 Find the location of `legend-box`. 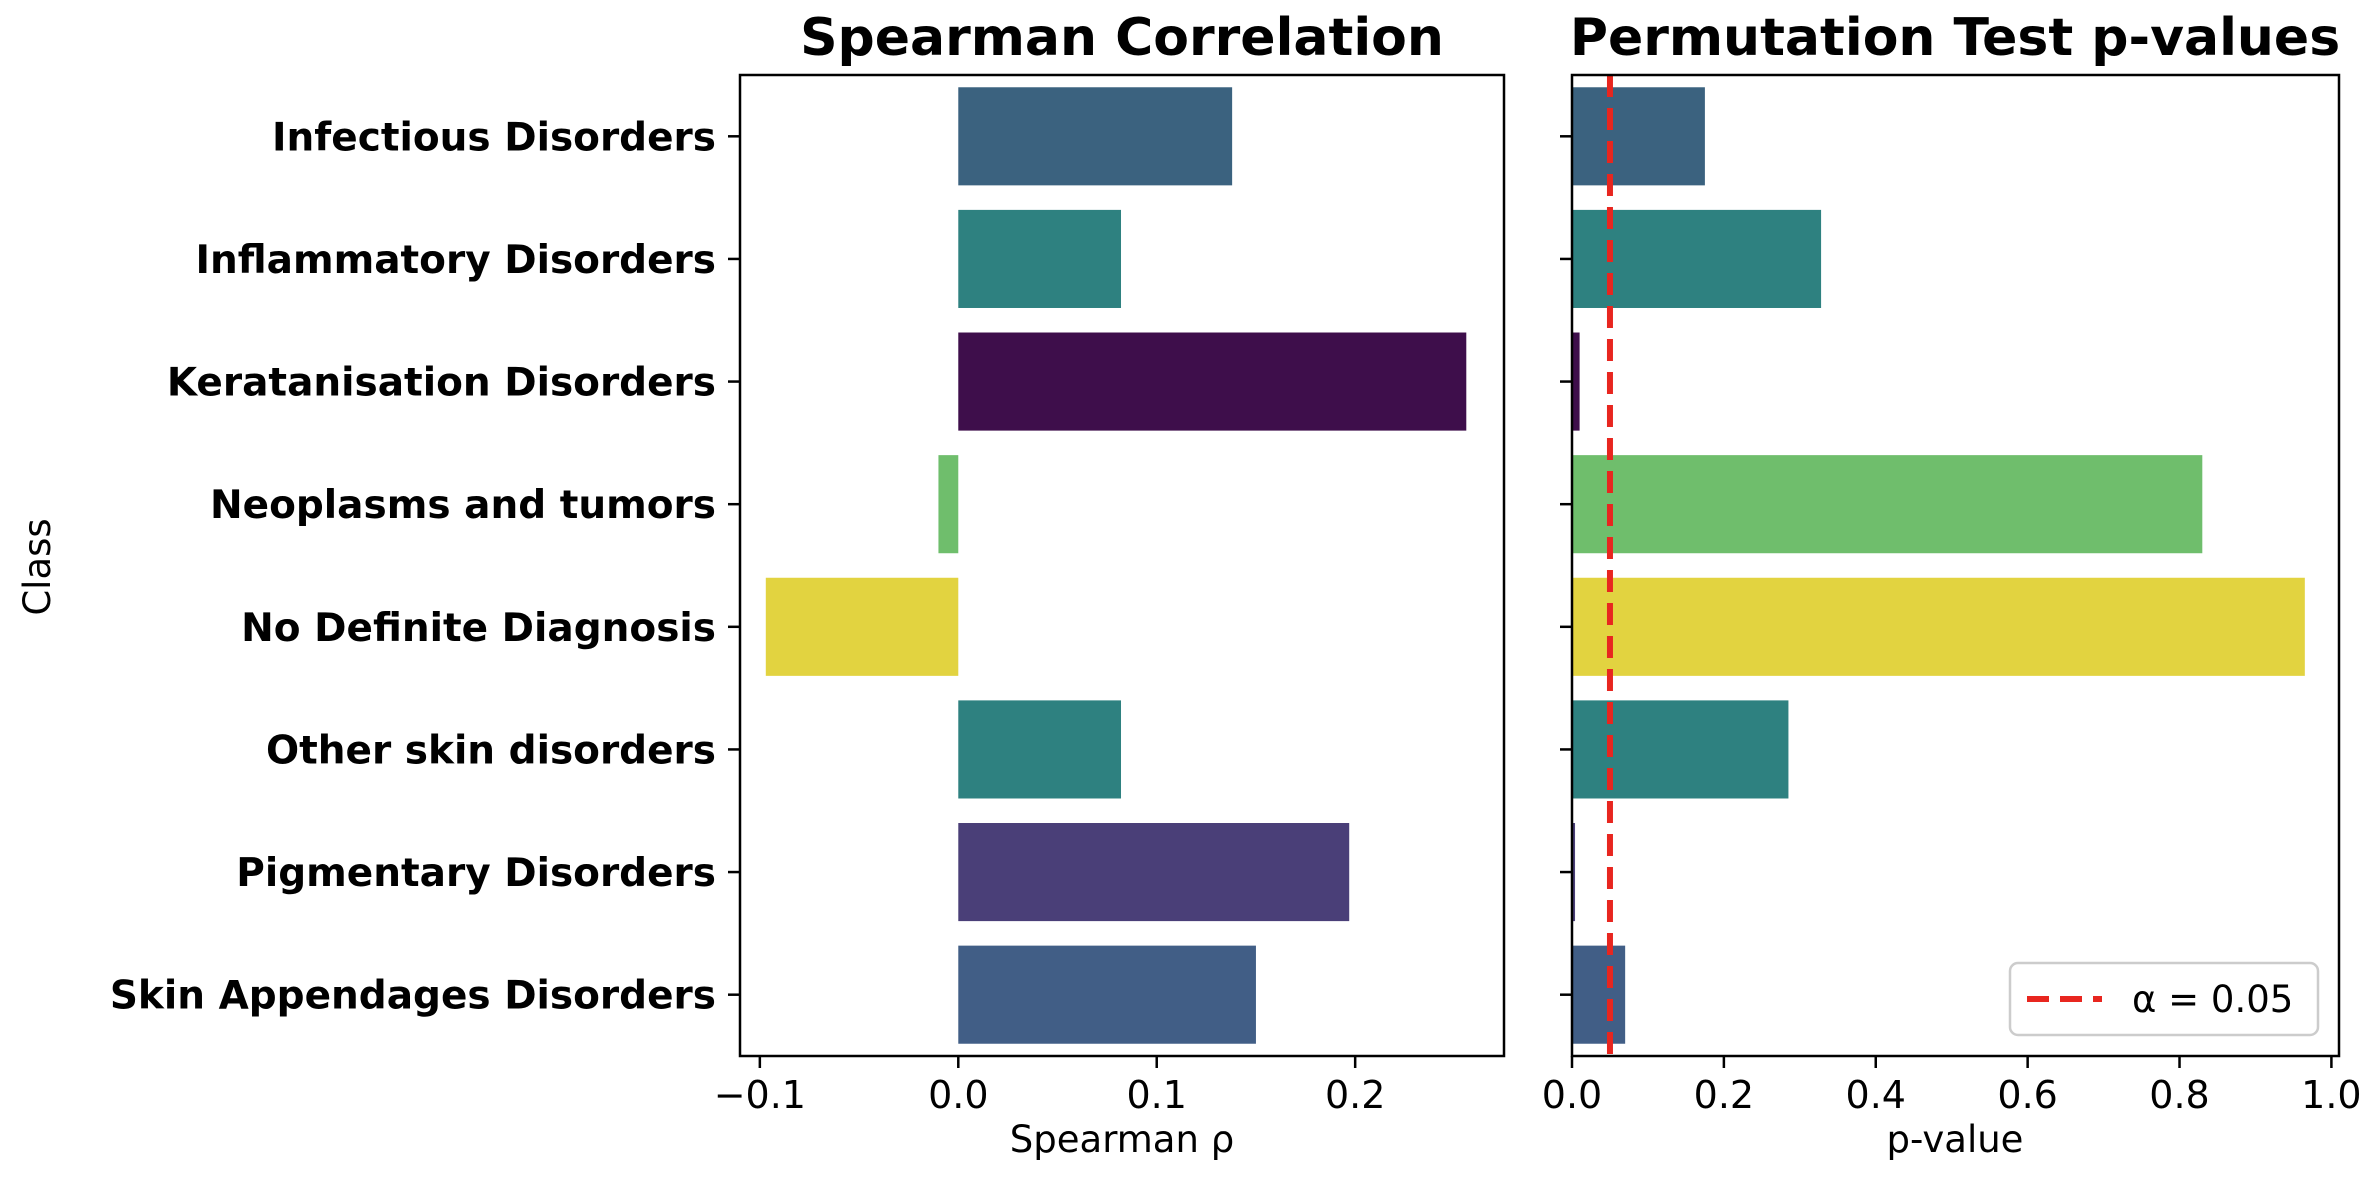

legend-box is located at coordinates (2164, 999).